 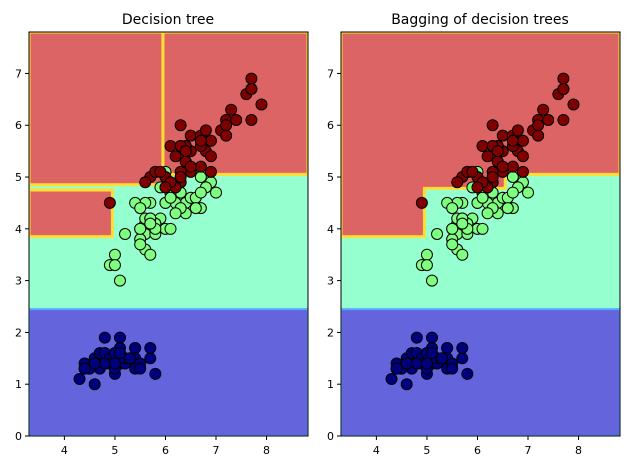 I want to click on x-tick-label: 7, so click(x=216, y=450).